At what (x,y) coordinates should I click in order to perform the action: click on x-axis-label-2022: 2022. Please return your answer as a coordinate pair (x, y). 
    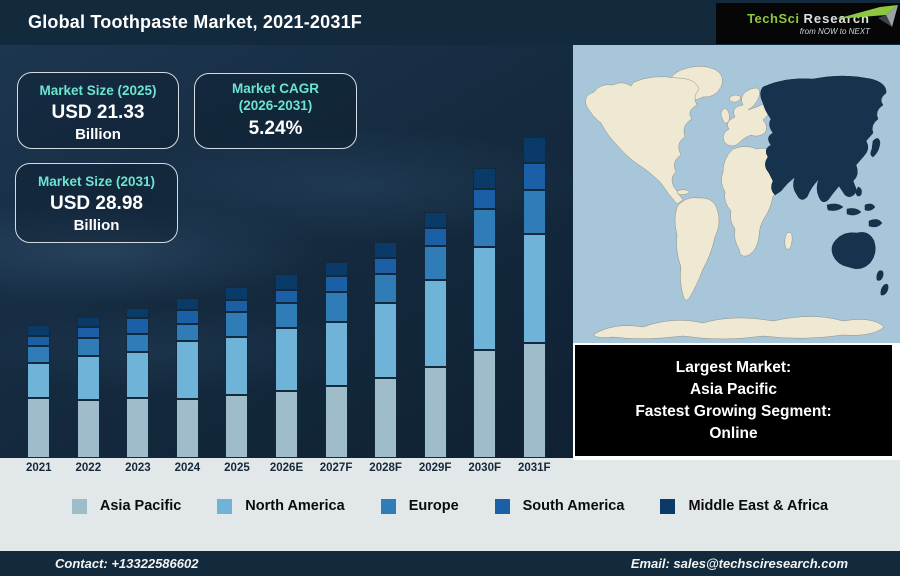
    Looking at the image, I should click on (88, 468).